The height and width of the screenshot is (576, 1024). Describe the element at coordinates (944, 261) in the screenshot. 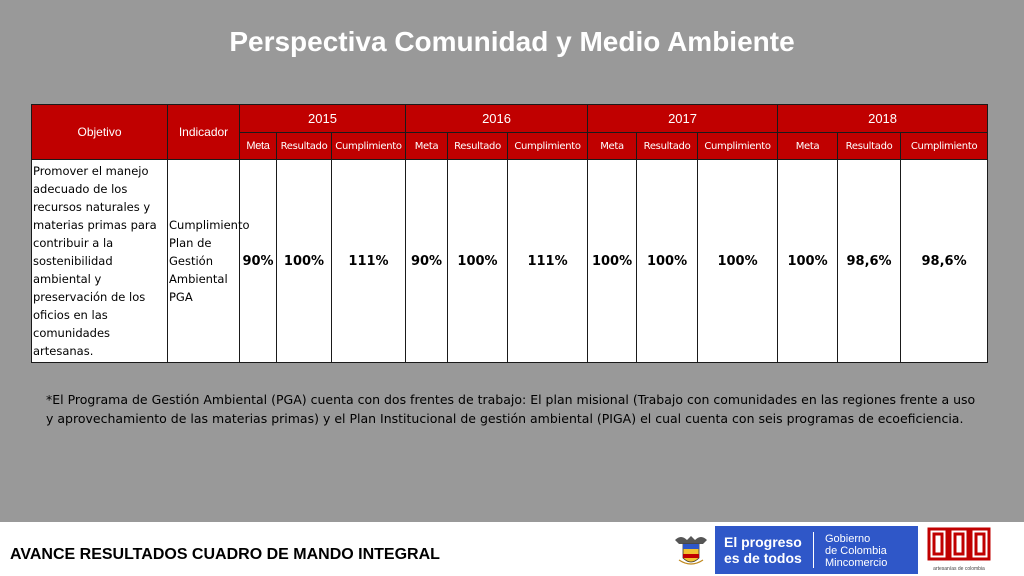

I see `cumplimiento-2018: 98,6%` at that location.